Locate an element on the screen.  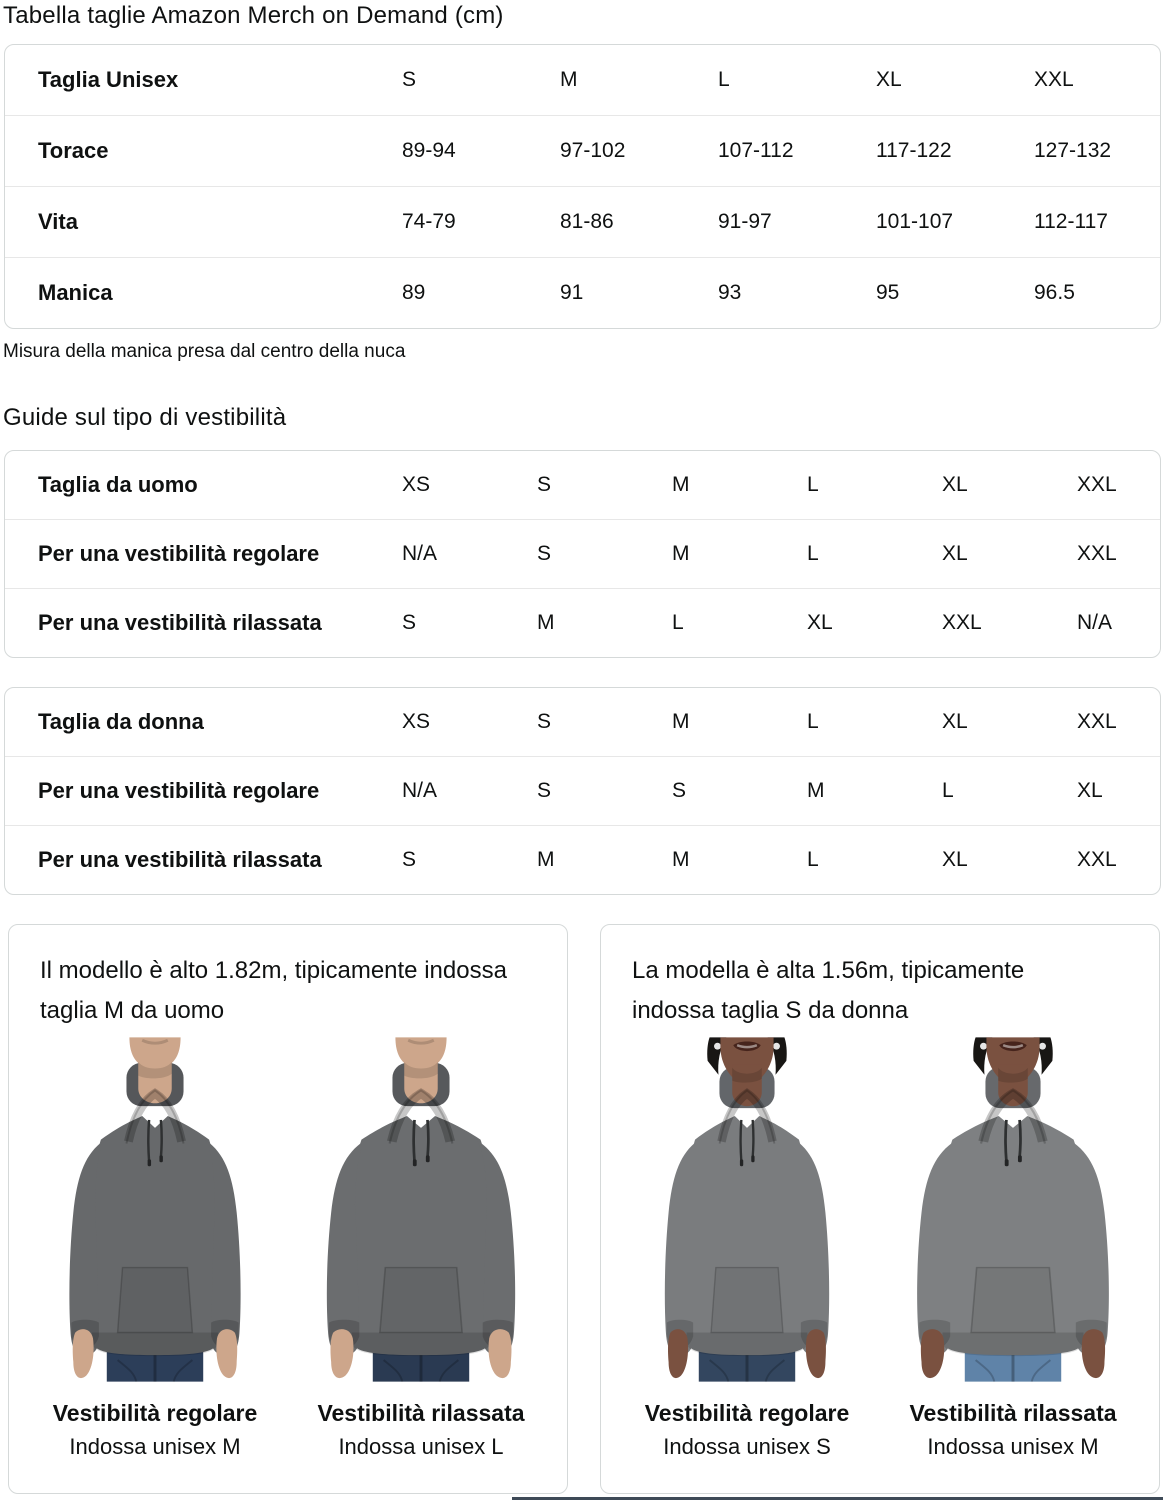
figure-regular-fit: Vestibilità regolare Indossa unisex S is located at coordinates (747, 1248).